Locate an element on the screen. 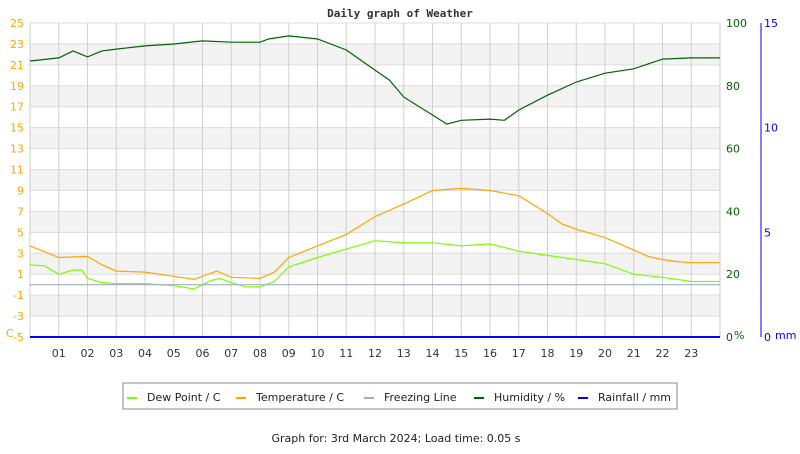  rain-tick-label: 5 is located at coordinates (767, 232).